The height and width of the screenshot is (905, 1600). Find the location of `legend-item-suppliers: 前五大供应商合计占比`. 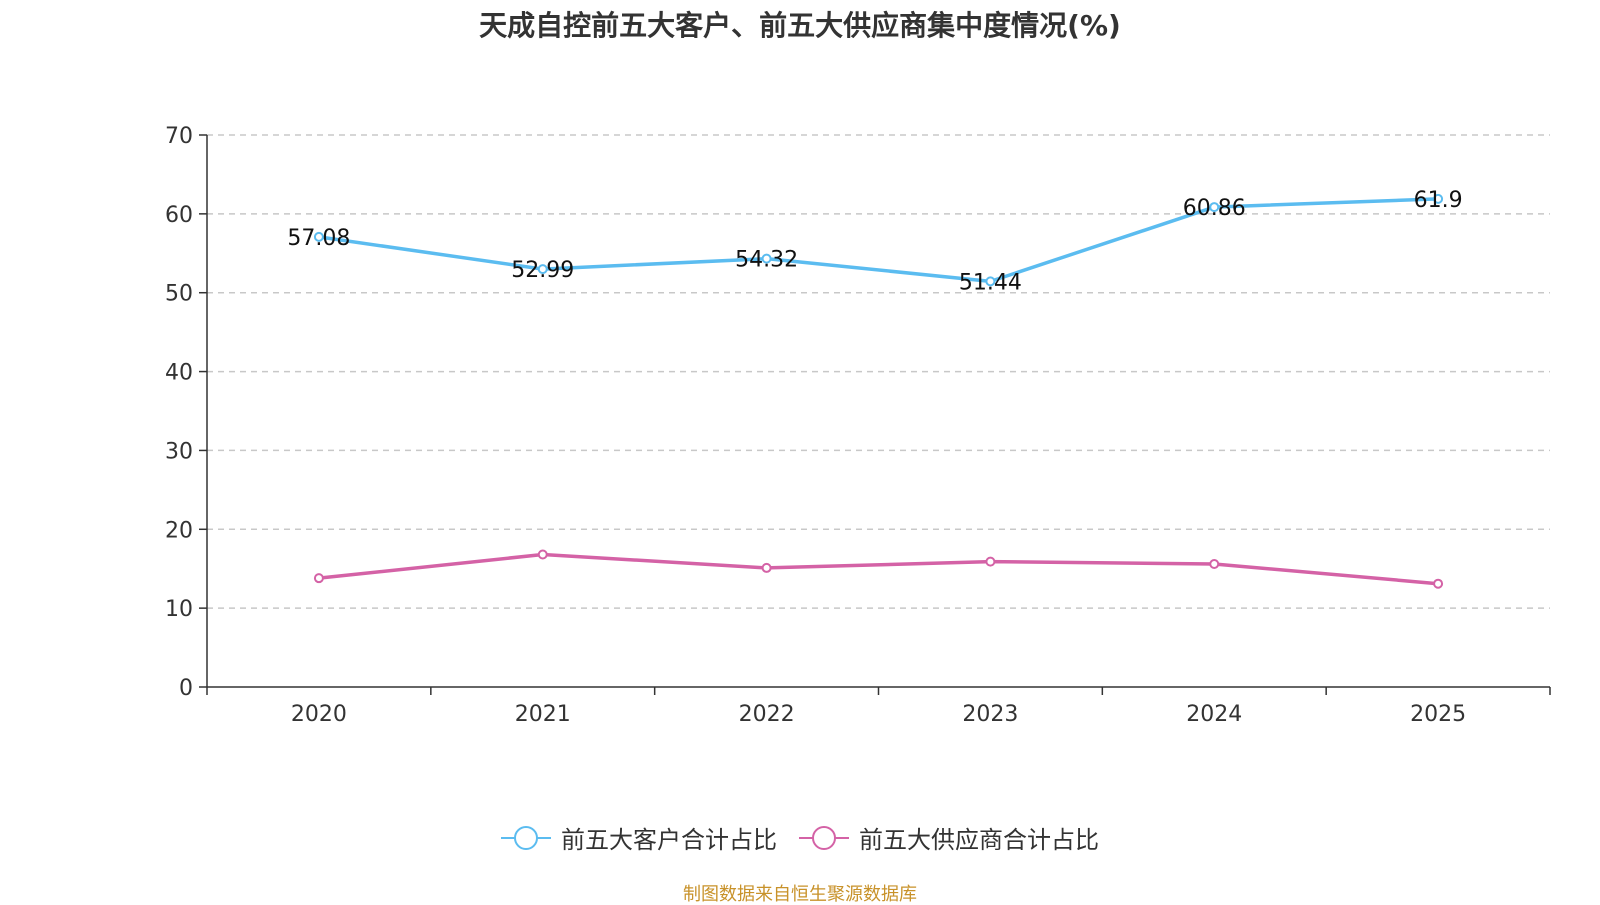

legend-item-suppliers: 前五大供应商合计占比 is located at coordinates (949, 837).